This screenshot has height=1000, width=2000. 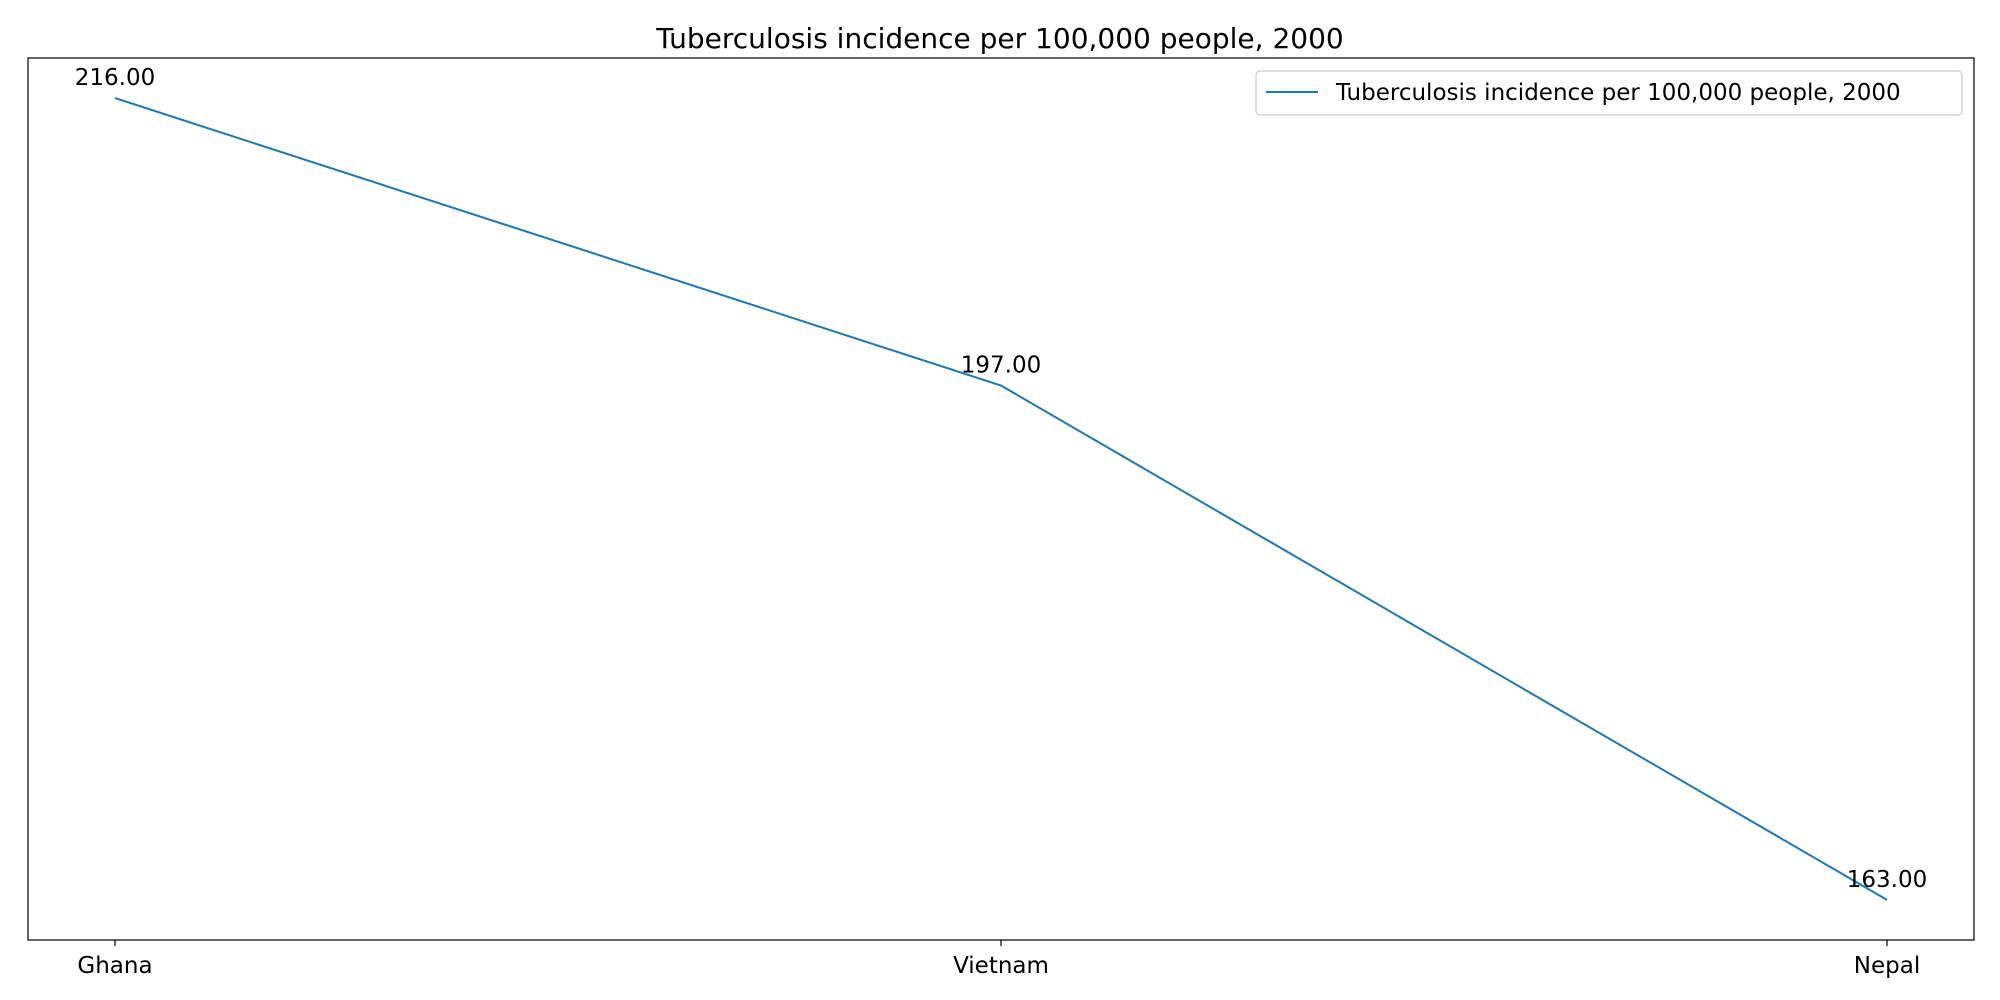 What do you see at coordinates (1887, 880) in the screenshot?
I see `data-label: 163.00` at bounding box center [1887, 880].